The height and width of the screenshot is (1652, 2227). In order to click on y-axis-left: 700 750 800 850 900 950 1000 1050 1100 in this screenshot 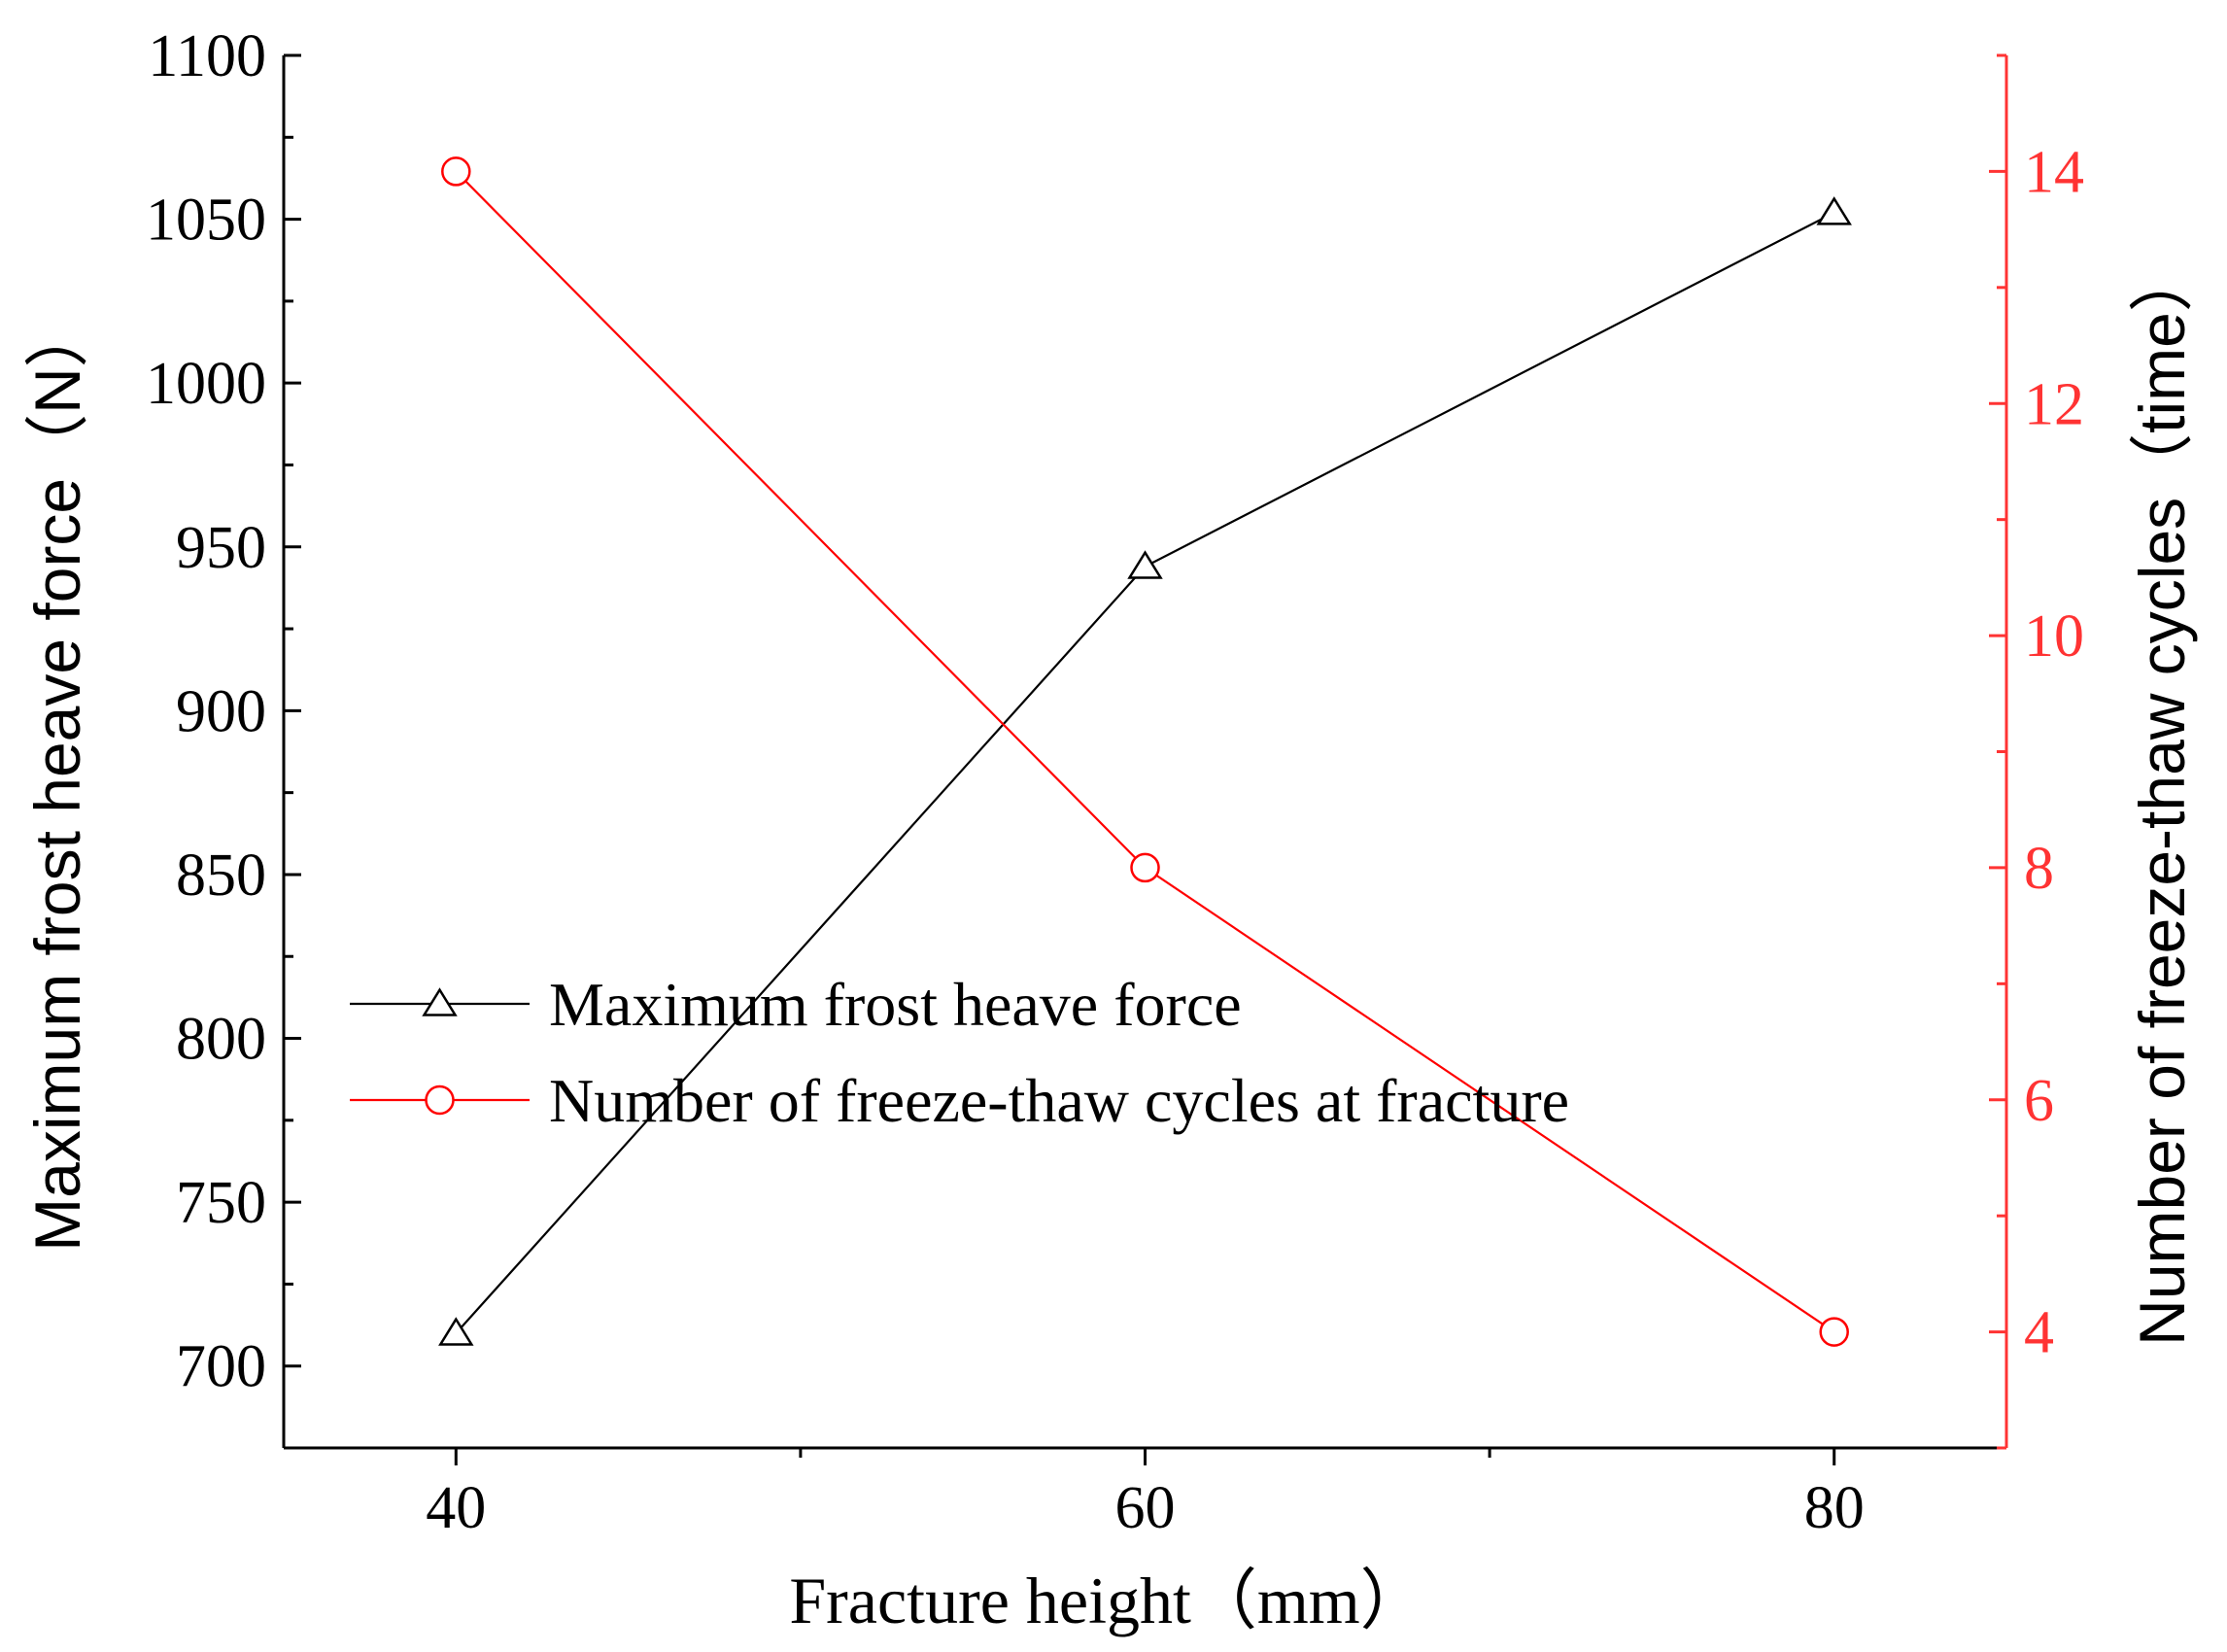, I will do `click(224, 737)`.